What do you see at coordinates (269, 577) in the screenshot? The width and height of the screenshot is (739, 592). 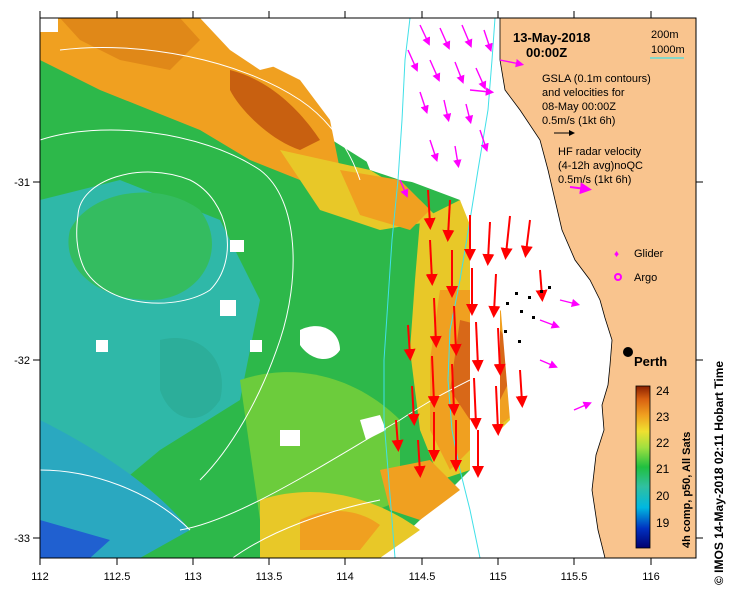 I see `x-tick-label: 113.5` at bounding box center [269, 577].